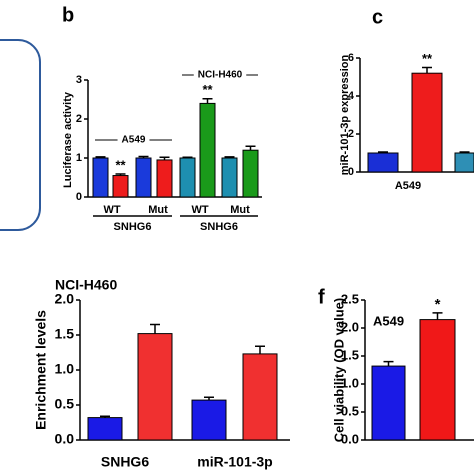  Describe the element at coordinates (350, 298) in the screenshot. I see `y-tick-label: 2.5` at that location.